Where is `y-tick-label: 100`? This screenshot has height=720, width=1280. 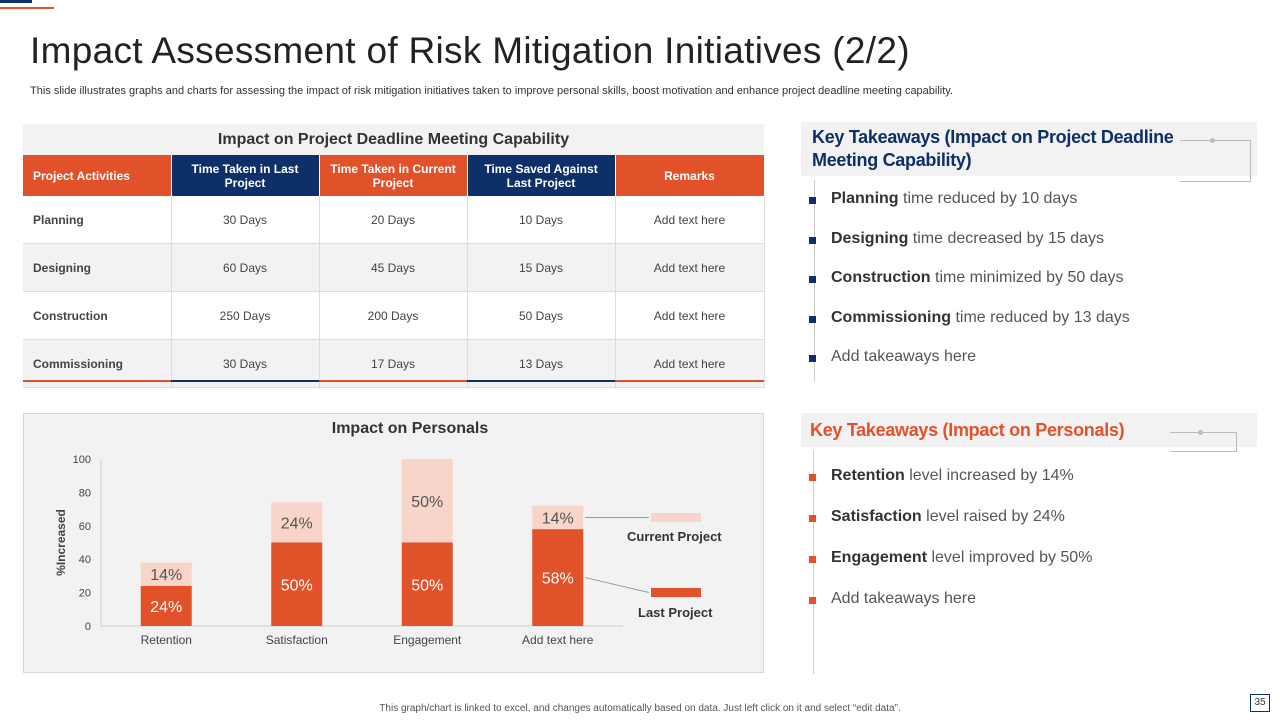
y-tick-label: 100 is located at coordinates (82, 460).